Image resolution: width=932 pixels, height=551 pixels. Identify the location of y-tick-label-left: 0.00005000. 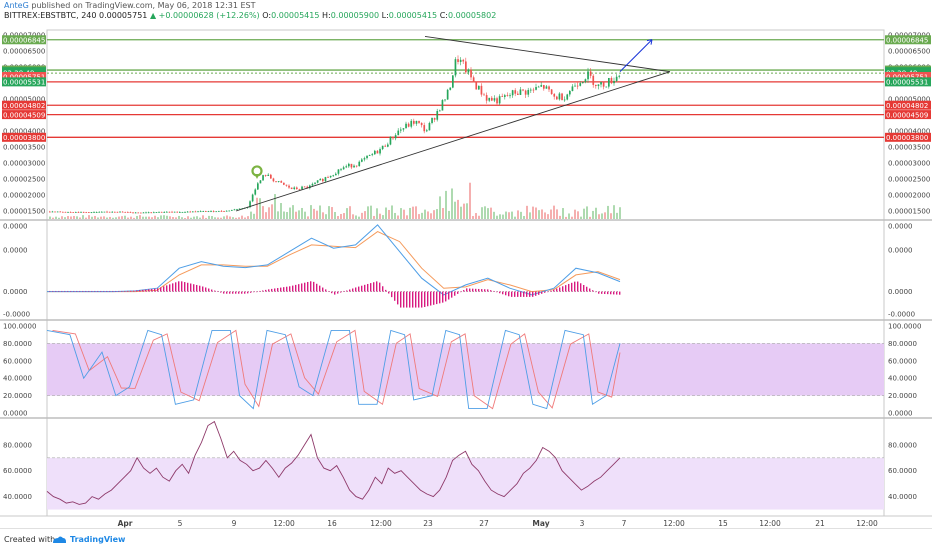
(24, 99).